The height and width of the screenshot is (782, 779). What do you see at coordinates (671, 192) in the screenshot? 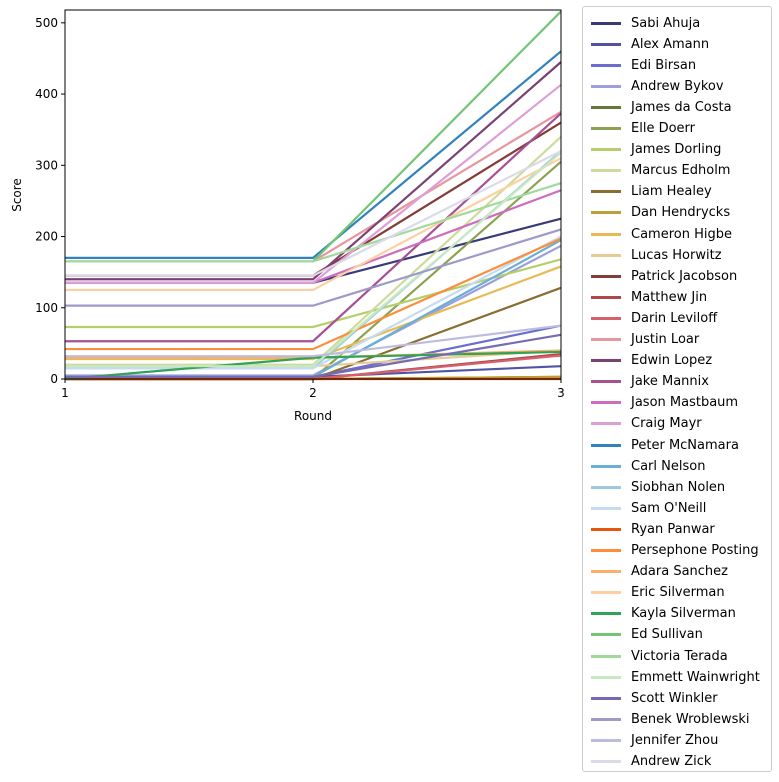
I see `legend-label: Liam Healey` at bounding box center [671, 192].